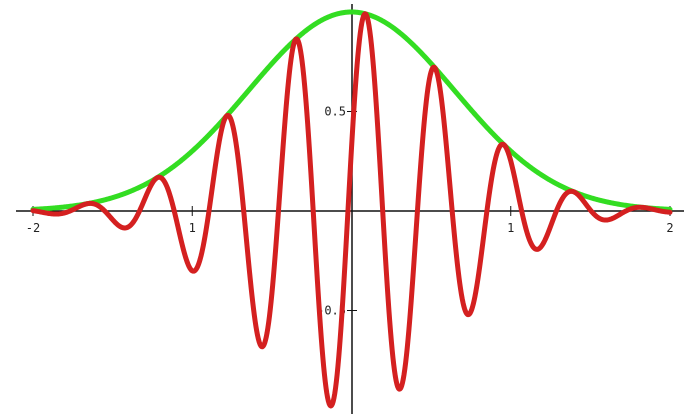 This screenshot has width=685, height=418. What do you see at coordinates (335, 112) in the screenshot?
I see `y-tick-label: 0.5` at bounding box center [335, 112].